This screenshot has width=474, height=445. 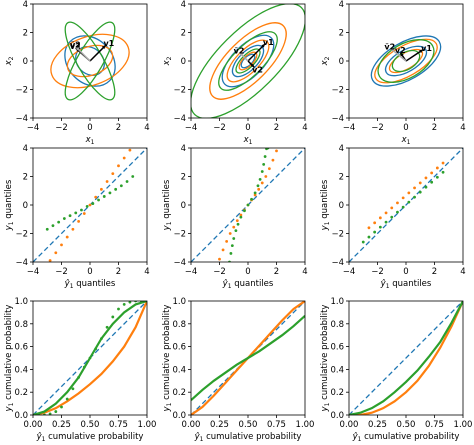 I want to click on ellipse-blue, so click(x=406, y=61).